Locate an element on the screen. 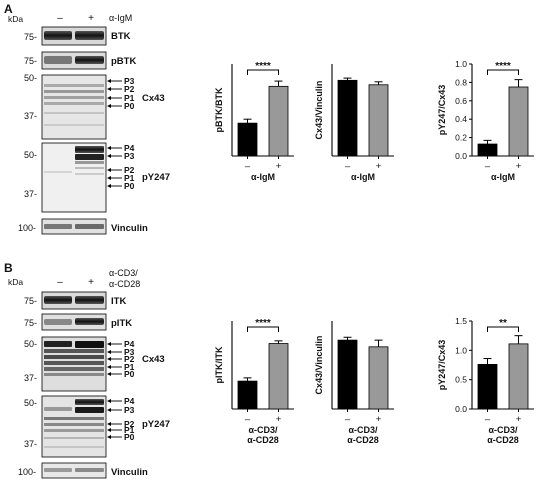  significance-label: ** is located at coordinates (503, 323).